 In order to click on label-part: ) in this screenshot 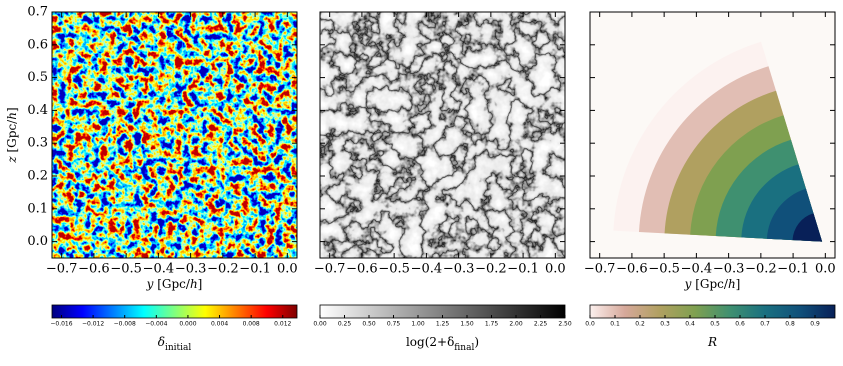, I will do `click(476, 342)`.